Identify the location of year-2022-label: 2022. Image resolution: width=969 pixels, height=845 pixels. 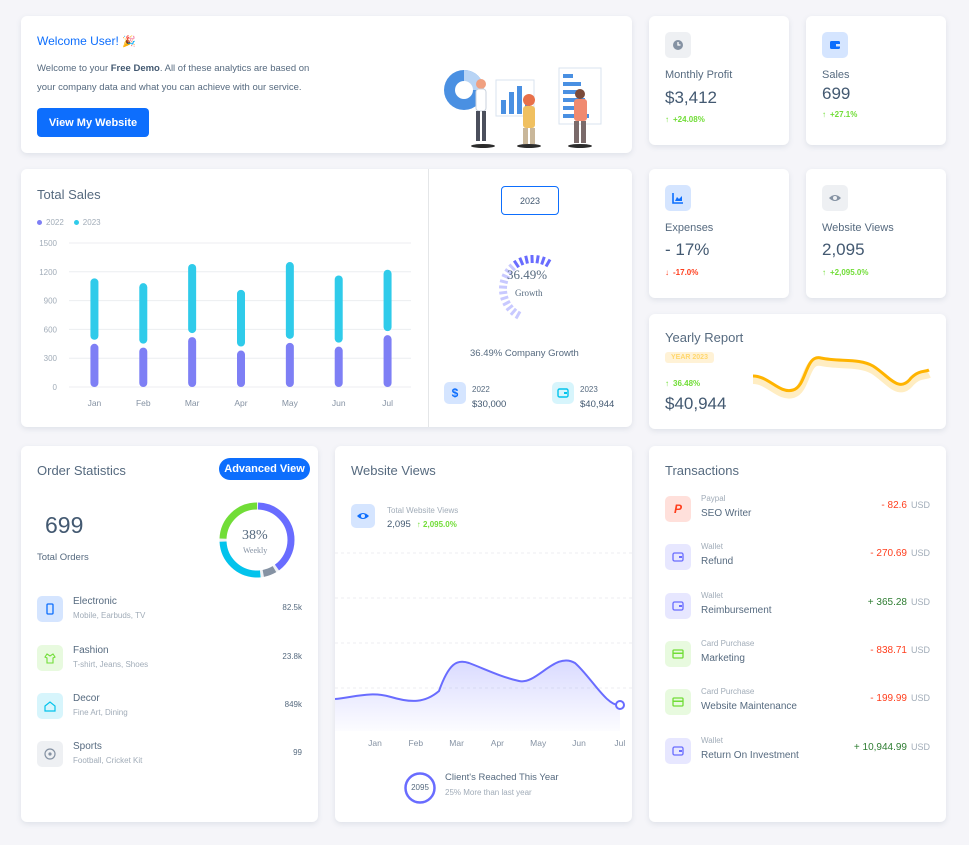
(481, 389).